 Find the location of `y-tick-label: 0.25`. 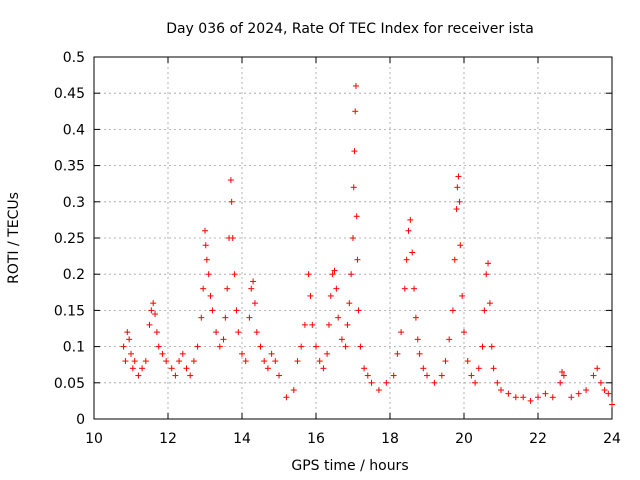

y-tick-label: 0.25 is located at coordinates (69, 239).